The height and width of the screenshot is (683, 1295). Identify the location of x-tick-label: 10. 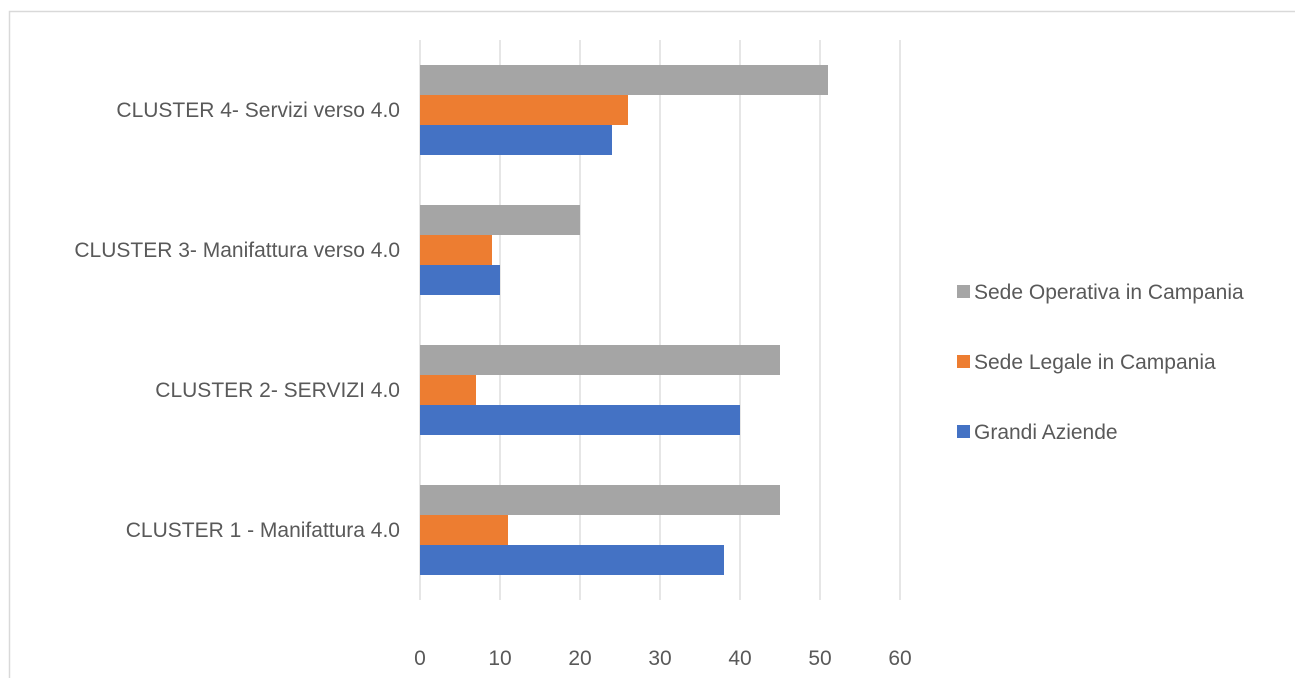
(499, 658).